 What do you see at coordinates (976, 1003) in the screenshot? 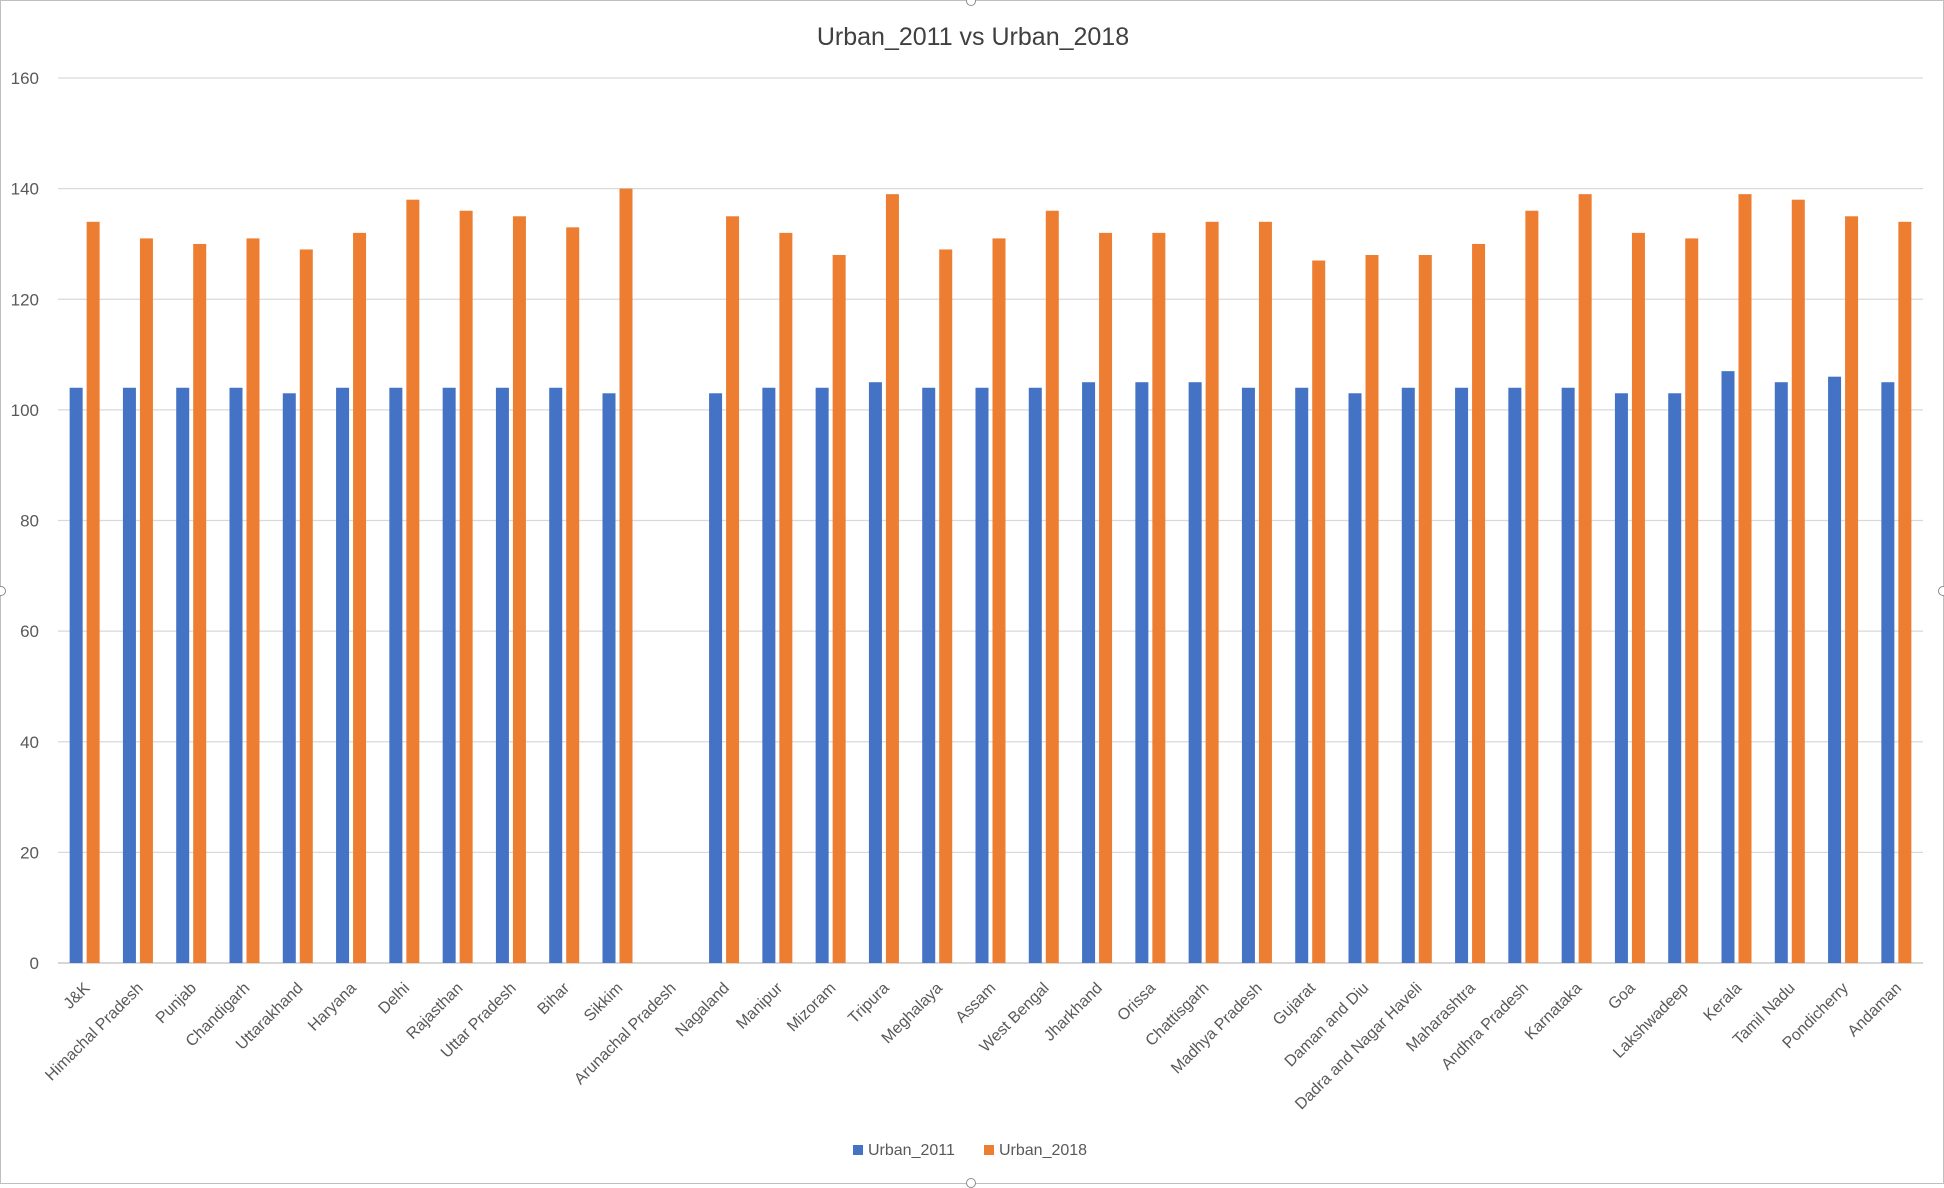
I see `x-tick-label: Assam` at bounding box center [976, 1003].